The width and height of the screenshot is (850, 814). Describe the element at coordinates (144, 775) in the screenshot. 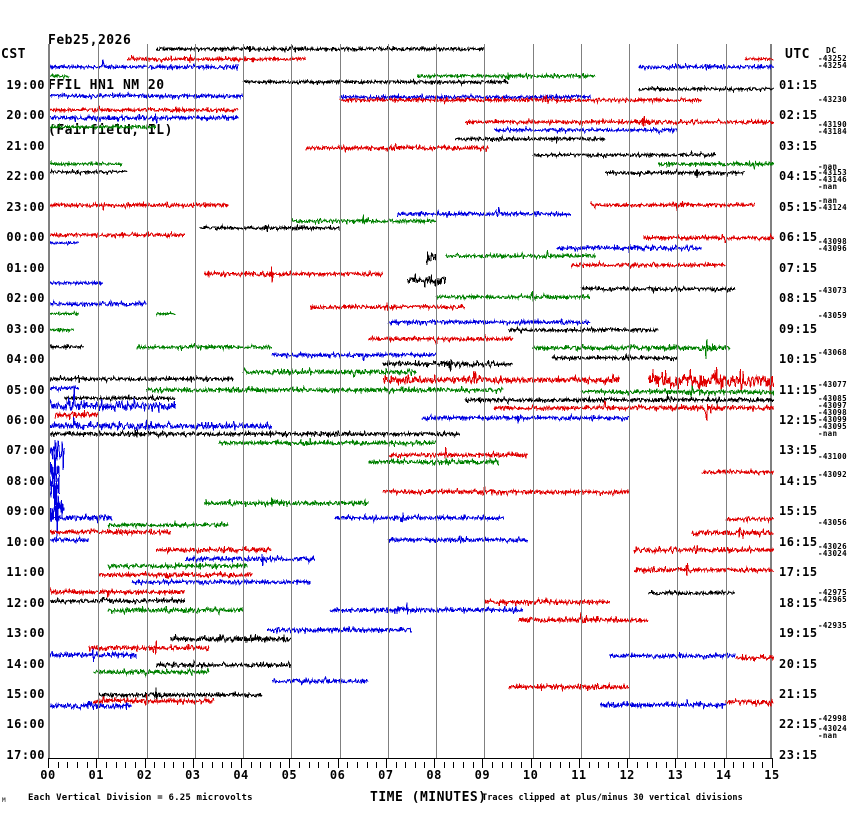

I see `x-axis-tick-label: 02` at that location.